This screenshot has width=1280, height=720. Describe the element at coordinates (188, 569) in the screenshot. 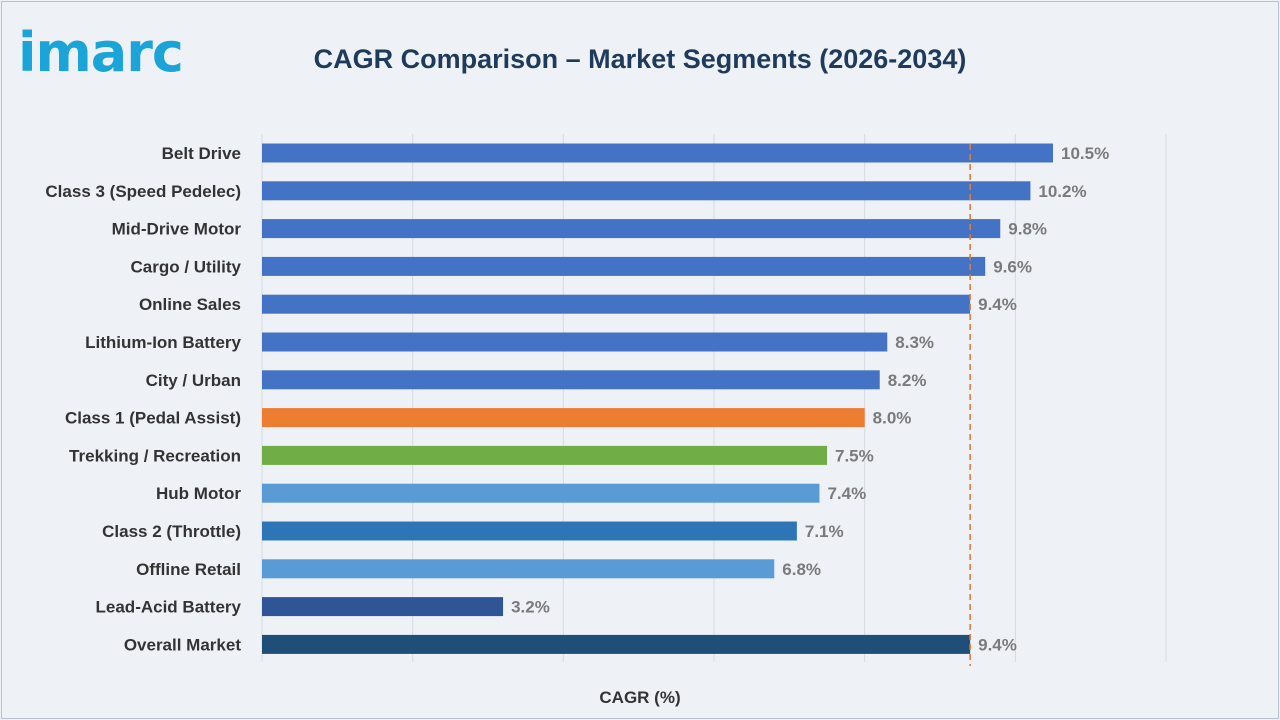

I see `category-label: Offline Retail` at that location.